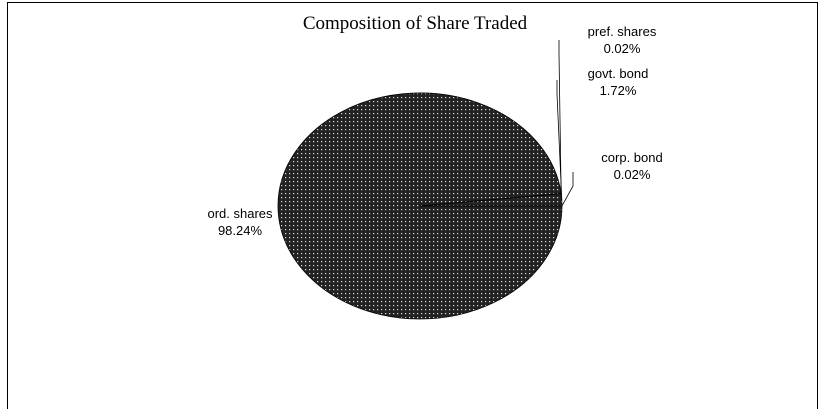  Describe the element at coordinates (240, 213) in the screenshot. I see `slice-label: ord. shares` at that location.